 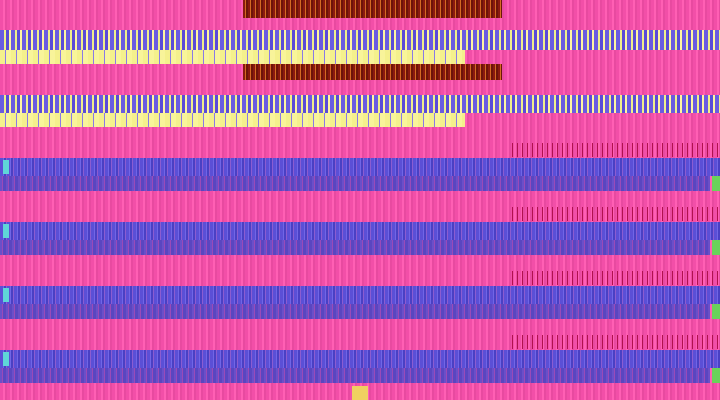 What do you see at coordinates (360, 393) in the screenshot?
I see `page-indicator` at bounding box center [360, 393].